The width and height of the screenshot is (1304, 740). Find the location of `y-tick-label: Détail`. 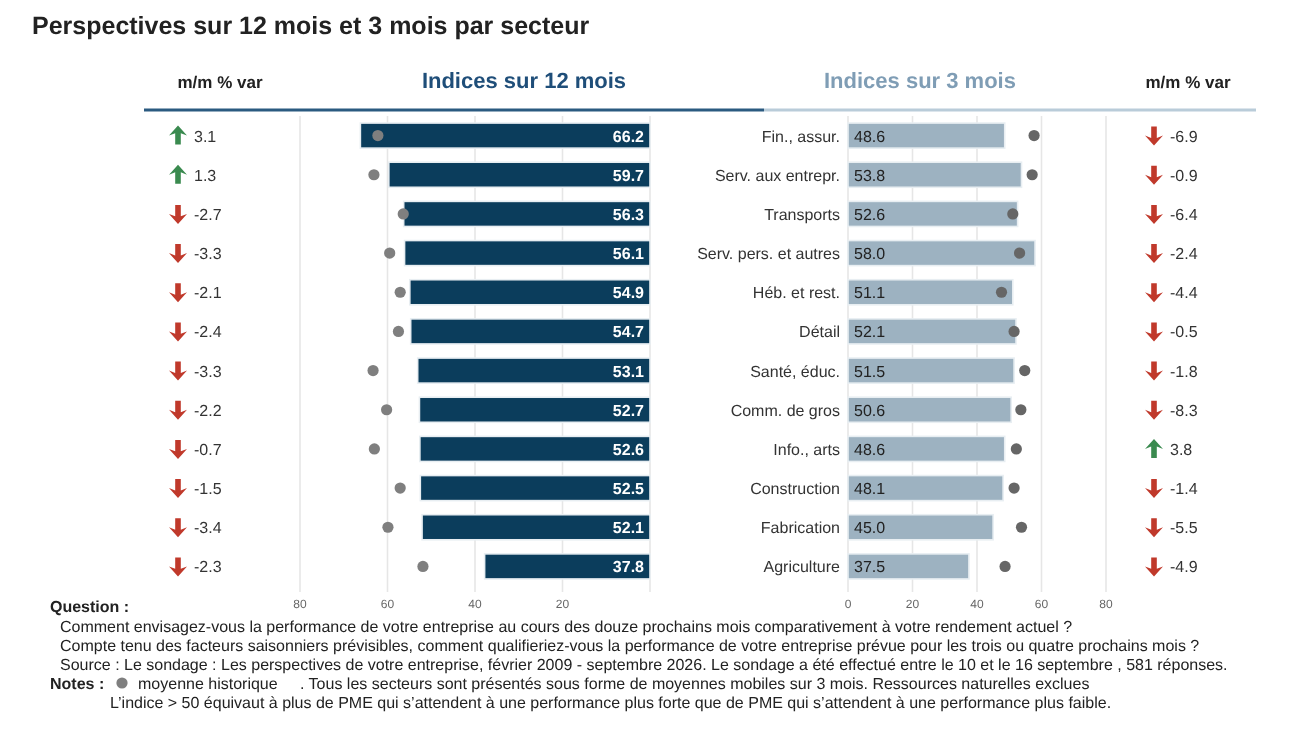

y-tick-label: Détail is located at coordinates (820, 332).